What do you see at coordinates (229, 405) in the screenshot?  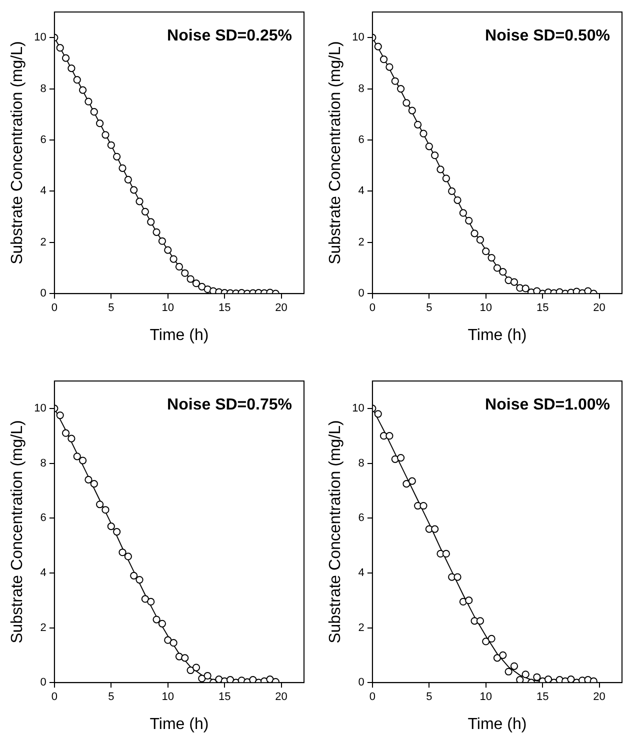 I see `annotation: Noise SD=0.75%` at bounding box center [229, 405].